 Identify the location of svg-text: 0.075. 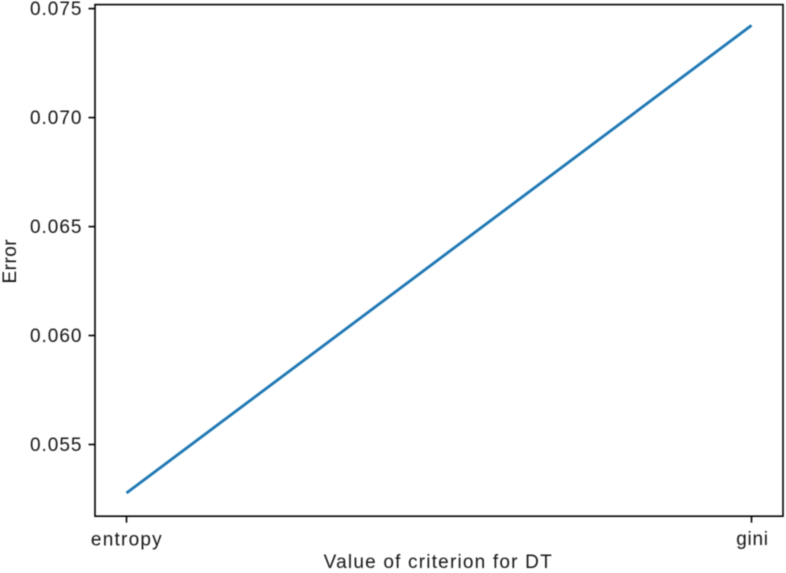
(56, 10).